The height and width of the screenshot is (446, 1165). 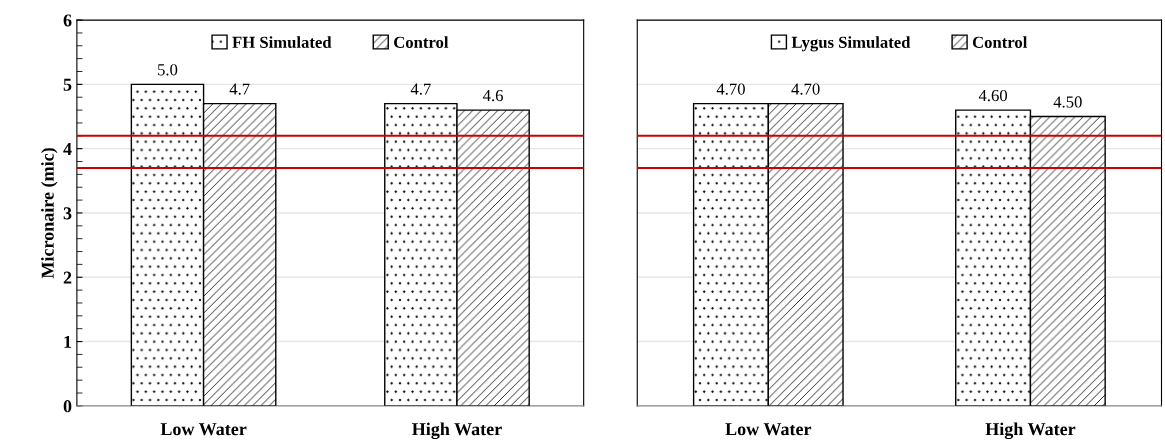 I want to click on legend-label: FH Simulated, so click(x=282, y=42).